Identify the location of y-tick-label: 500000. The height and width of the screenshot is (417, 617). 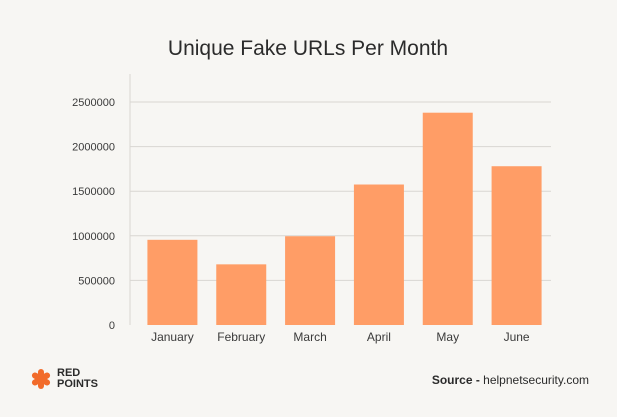
(96, 281).